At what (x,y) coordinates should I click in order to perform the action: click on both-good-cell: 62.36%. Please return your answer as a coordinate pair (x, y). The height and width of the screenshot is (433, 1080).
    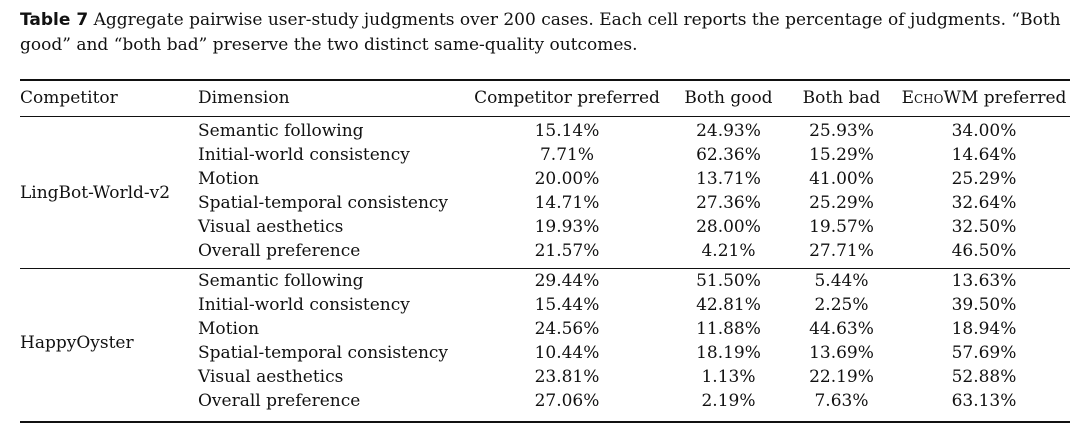
    Looking at the image, I should click on (728, 155).